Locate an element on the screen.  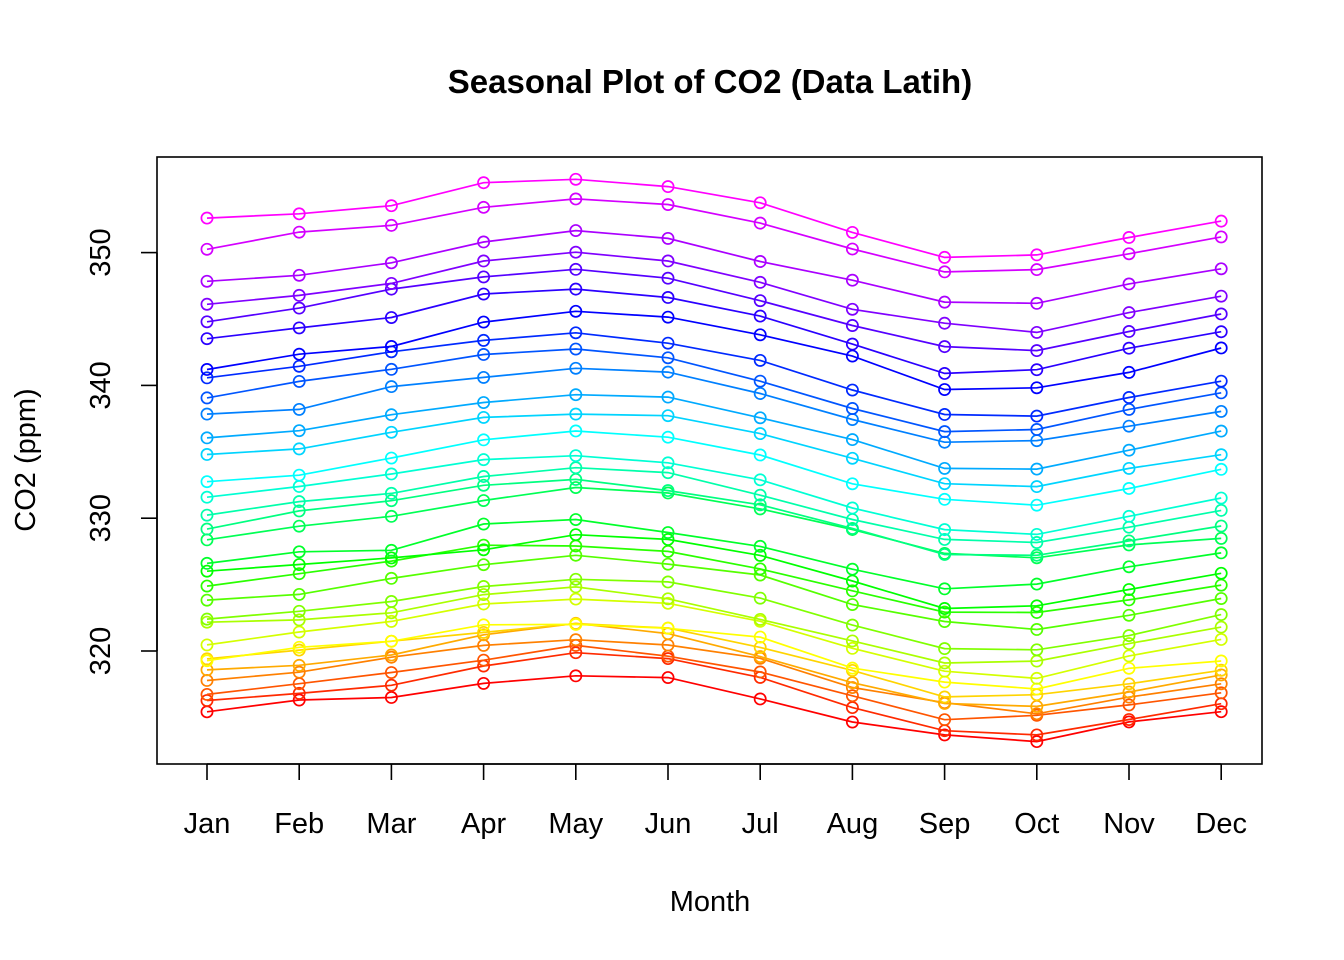
x-tick-label: May is located at coordinates (575, 824).